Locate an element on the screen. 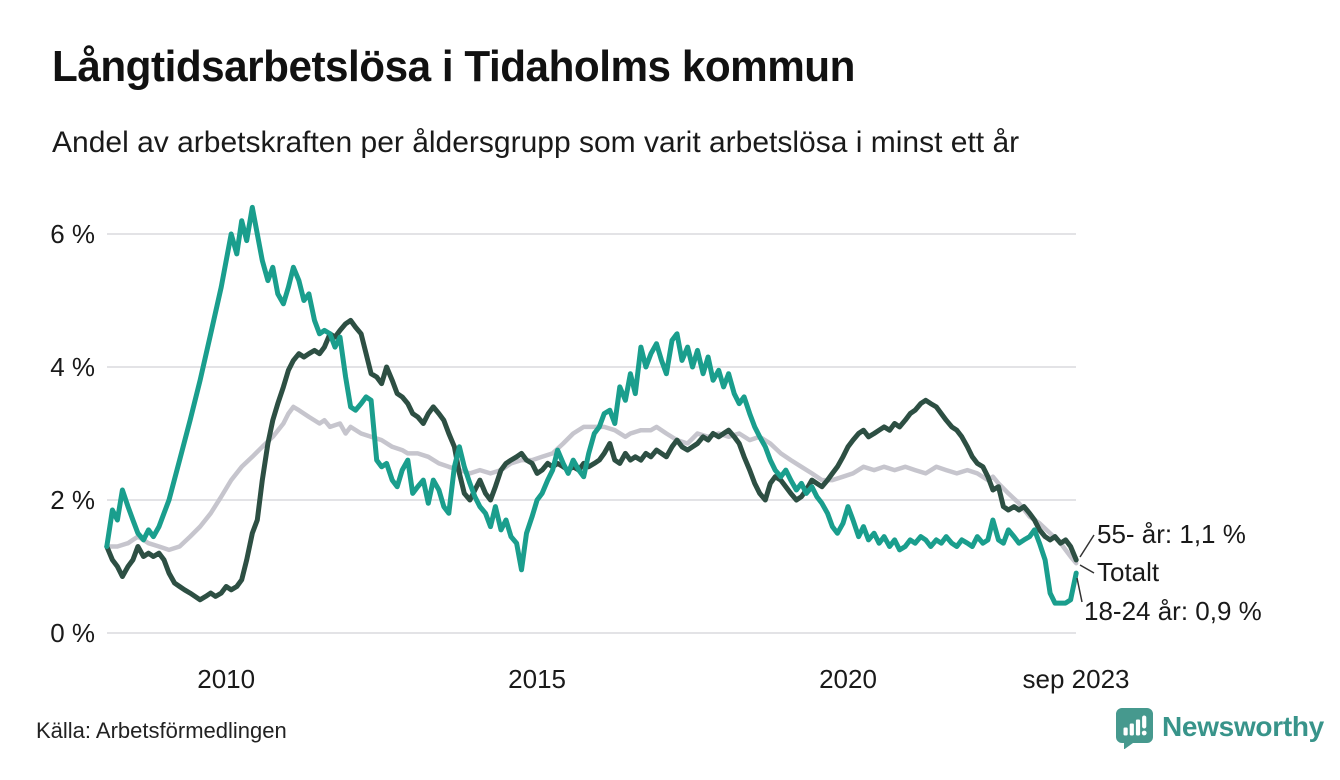 Image resolution: width=1340 pixels, height=780 pixels. y-axis-tick-label: 2 % is located at coordinates (72, 500).